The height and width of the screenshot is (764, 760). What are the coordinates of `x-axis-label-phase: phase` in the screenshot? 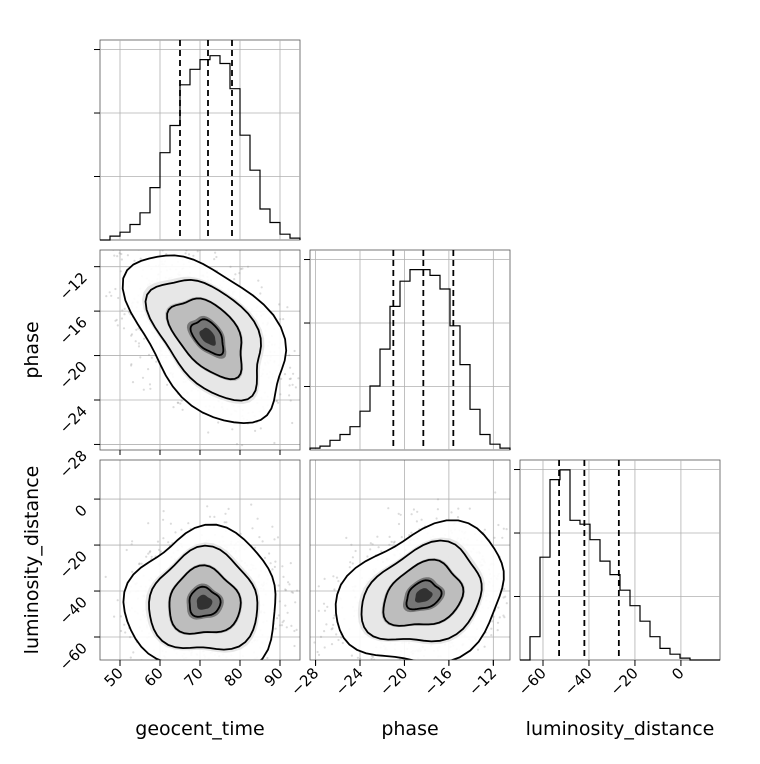 It's located at (409, 729).